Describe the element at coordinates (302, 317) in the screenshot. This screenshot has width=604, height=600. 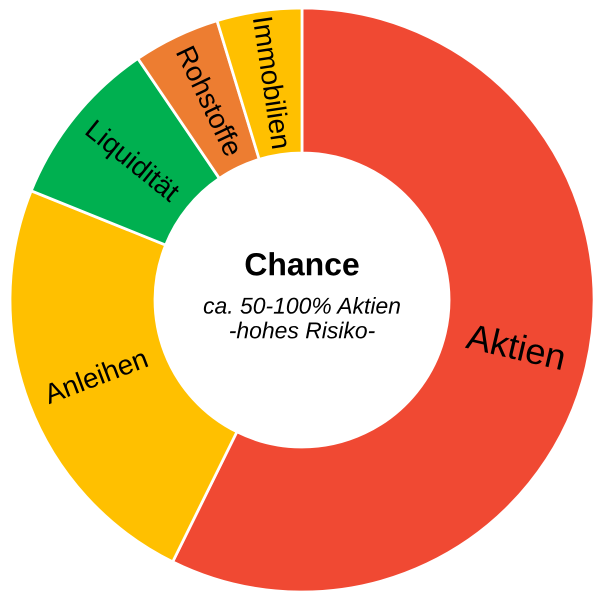
I see `text: ca. 50-100% Aktien -hohes Risiko-` at that location.